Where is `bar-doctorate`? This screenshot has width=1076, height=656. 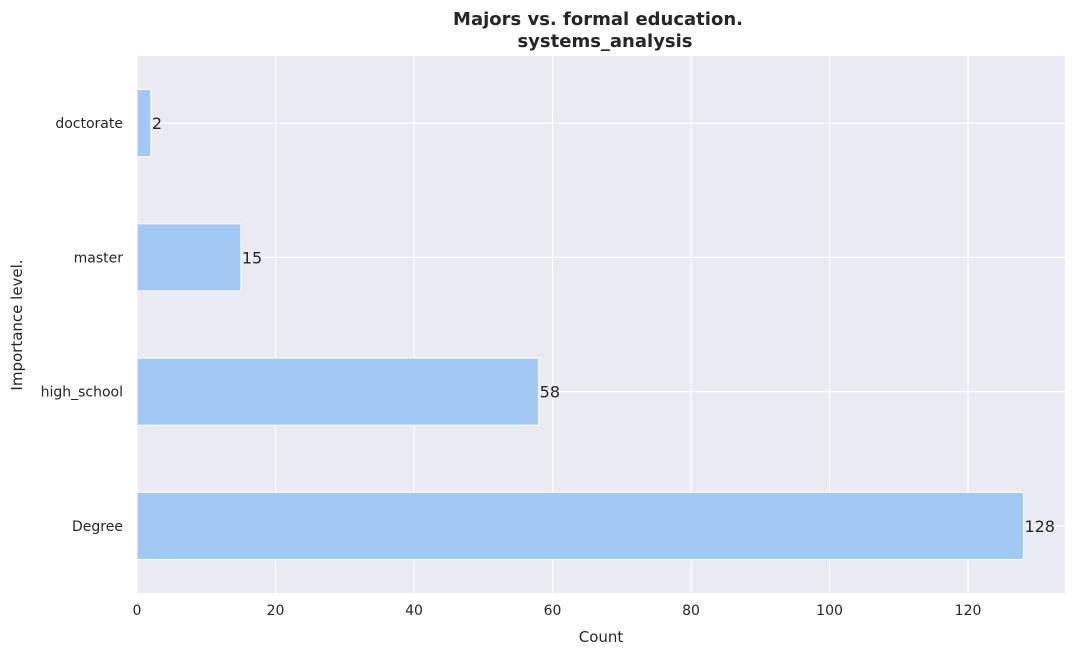 bar-doctorate is located at coordinates (144, 123).